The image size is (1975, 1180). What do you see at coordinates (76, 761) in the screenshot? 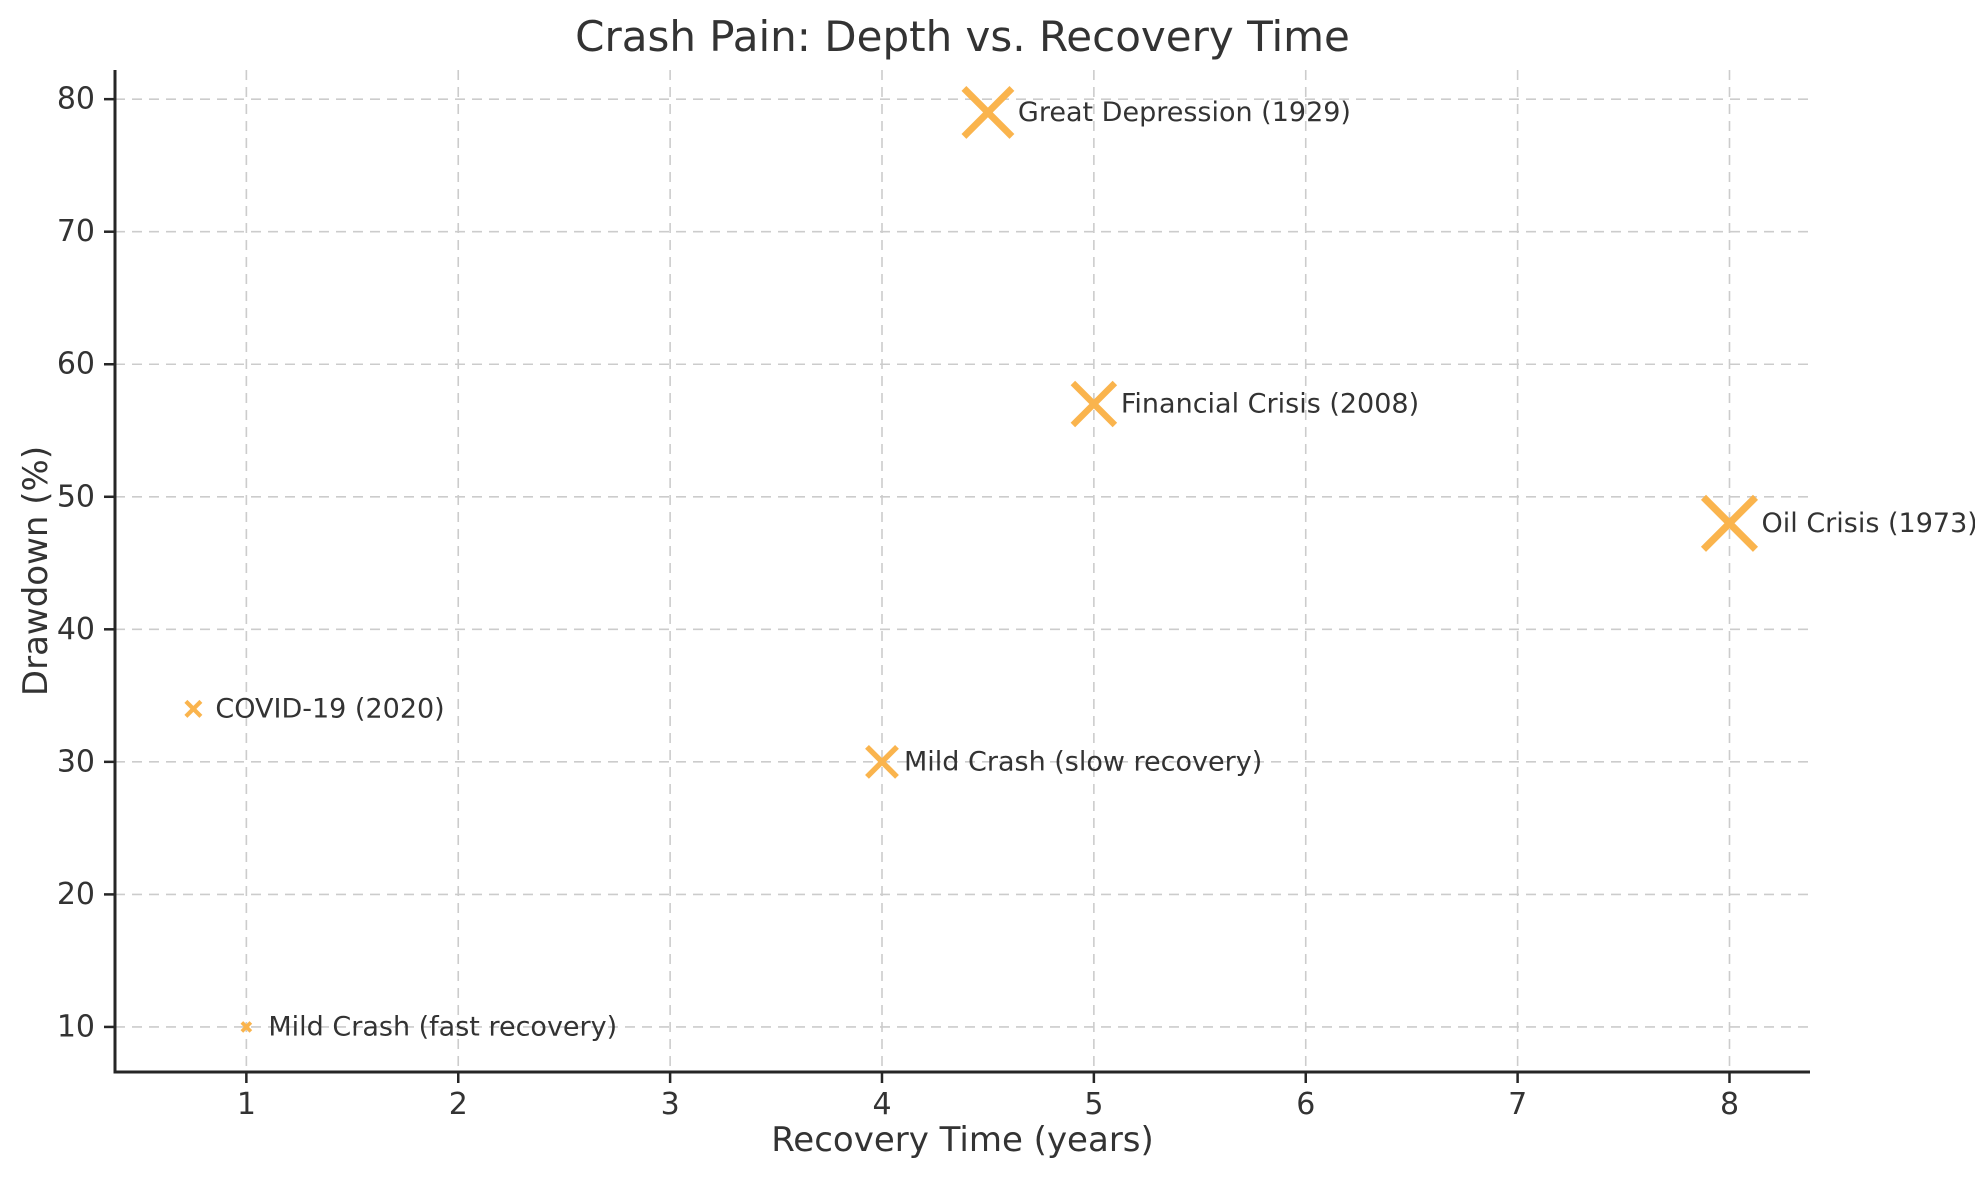
I see `y-tick-label: 30` at bounding box center [76, 761].